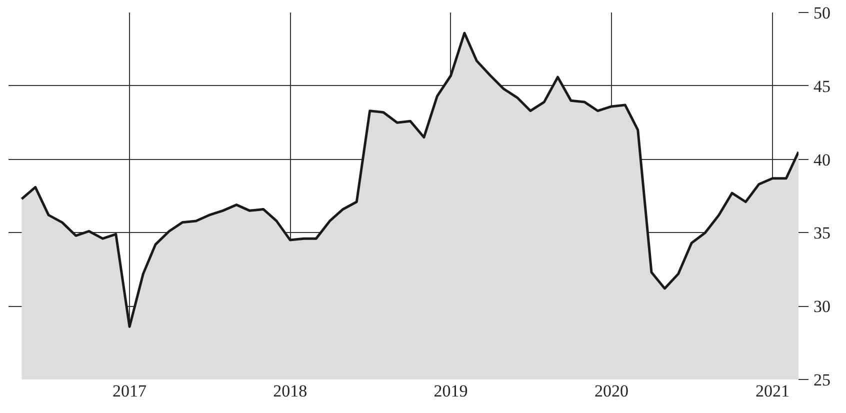 This screenshot has width=846, height=413. I want to click on x-tick-label: 2019, so click(451, 391).